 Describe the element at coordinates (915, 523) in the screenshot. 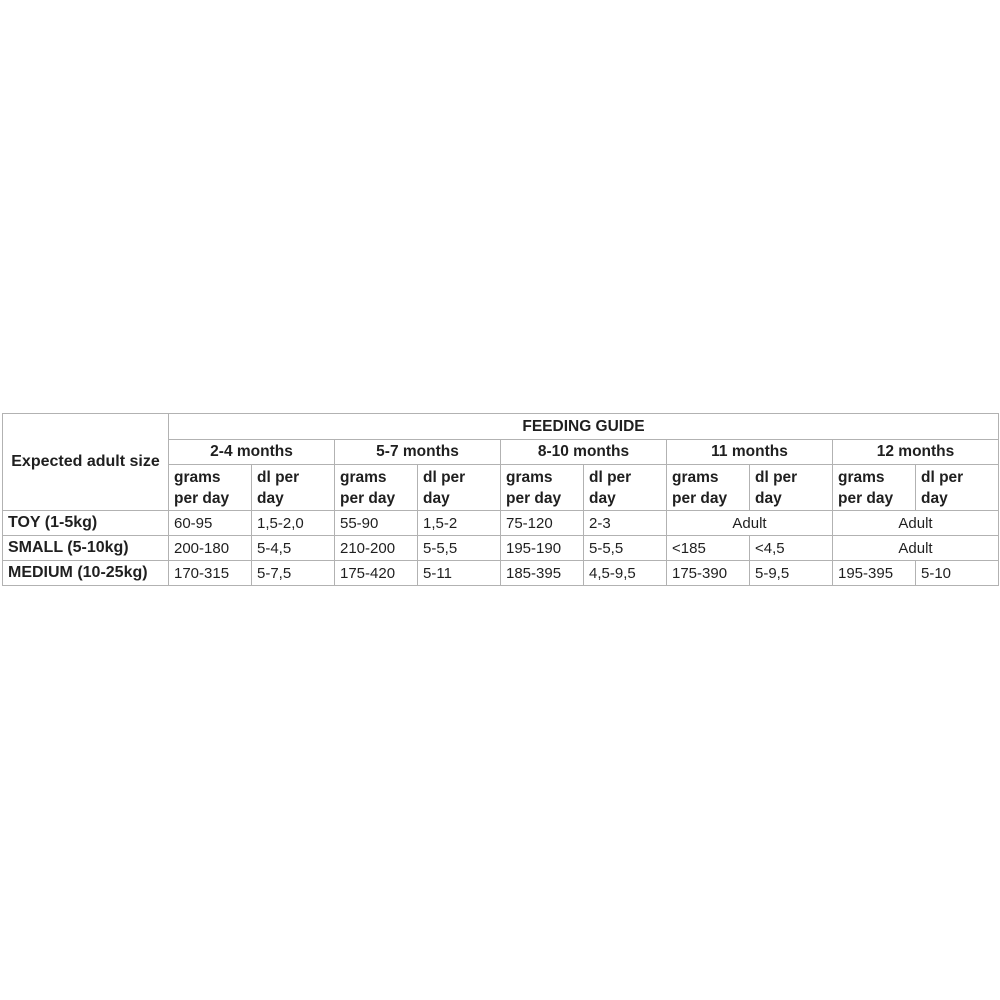

I see `cell-toy-12-adult: Adult` at that location.